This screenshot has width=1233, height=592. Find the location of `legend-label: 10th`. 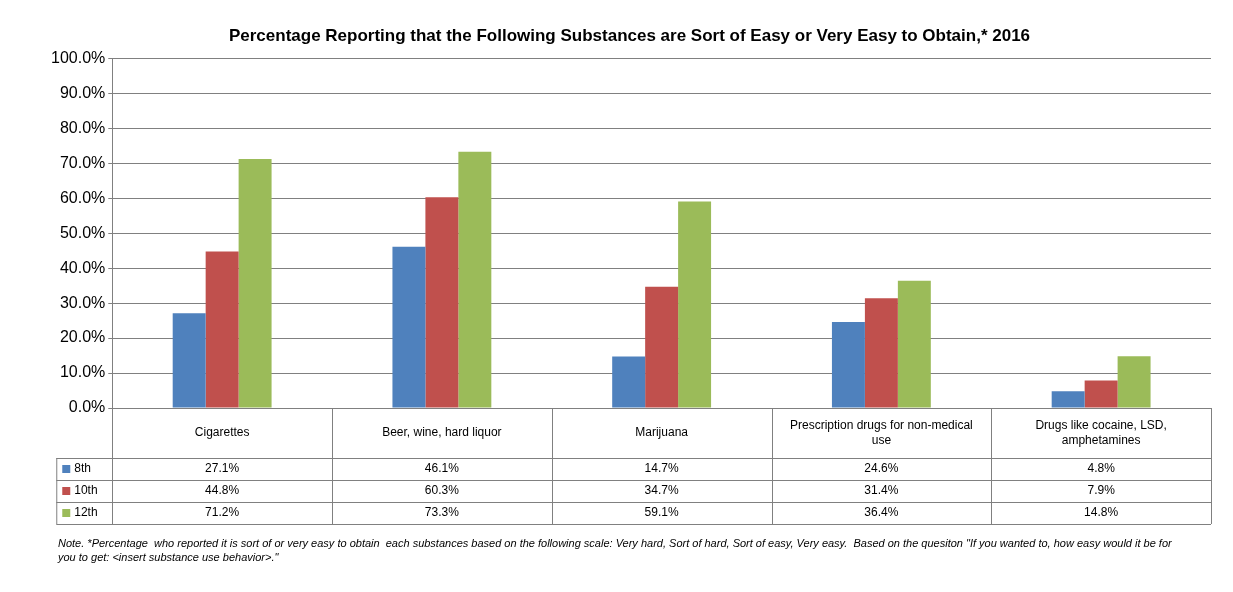

legend-label: 10th is located at coordinates (86, 490).